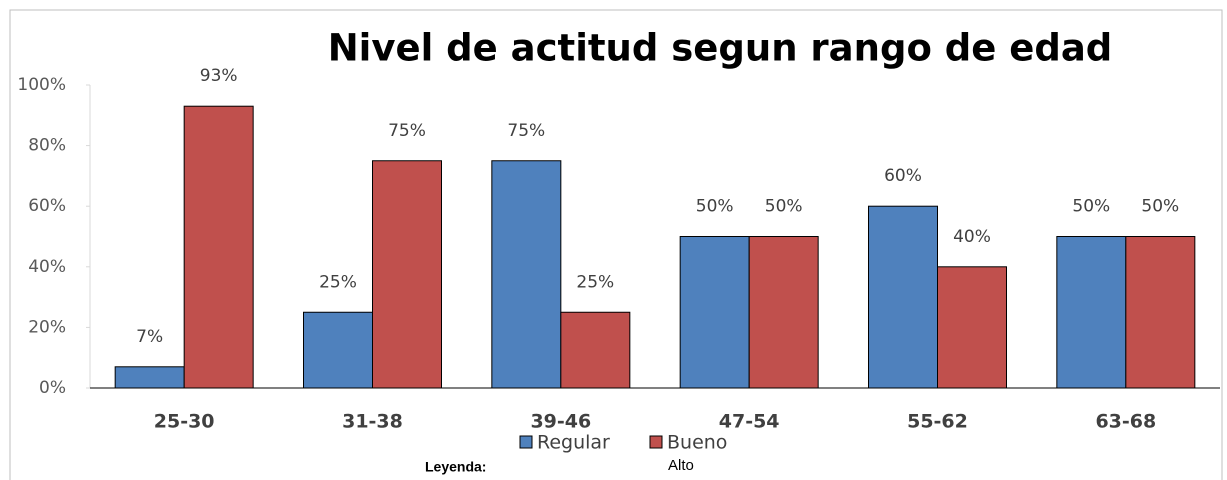 The height and width of the screenshot is (480, 1227). What do you see at coordinates (52, 388) in the screenshot?
I see `y-tick-label: 0%` at bounding box center [52, 388].